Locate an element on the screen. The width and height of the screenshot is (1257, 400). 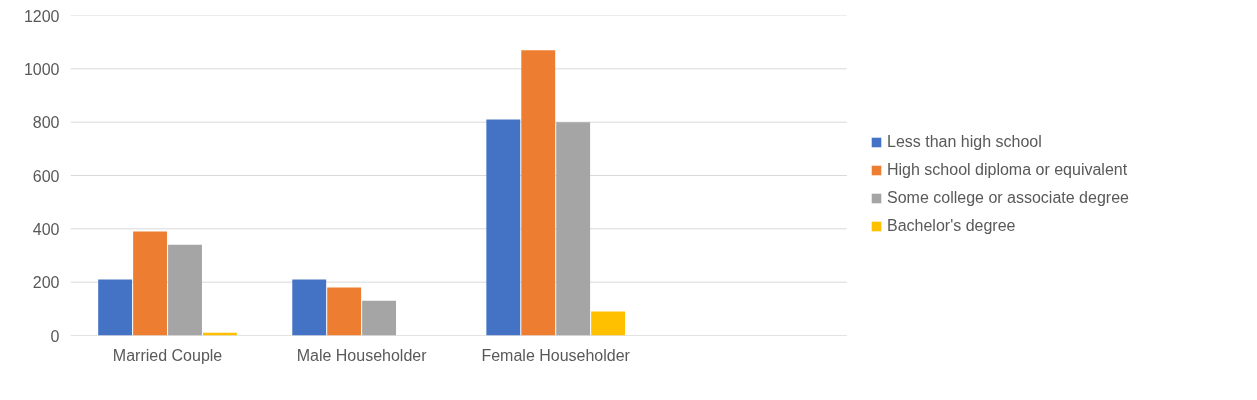
y-tick-label: 200 is located at coordinates (46, 283).